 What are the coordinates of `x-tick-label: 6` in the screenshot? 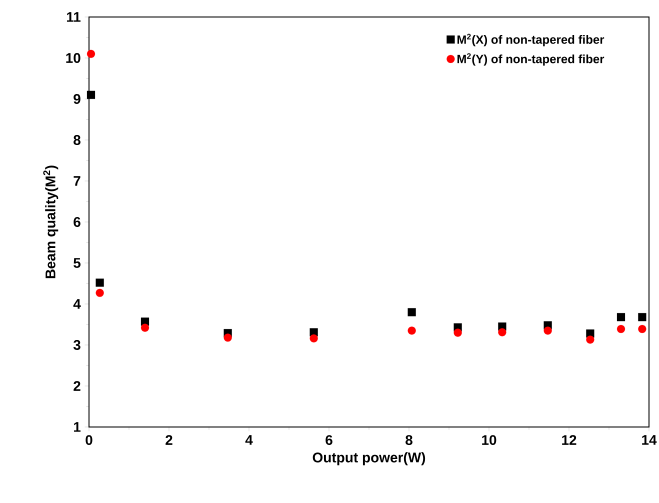 It's located at (329, 440).